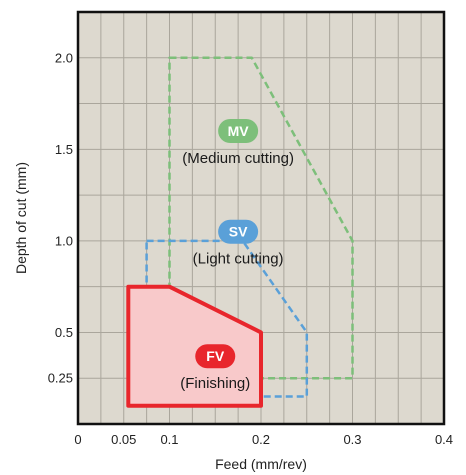 The width and height of the screenshot is (466, 475). What do you see at coordinates (261, 464) in the screenshot?
I see `x-axis-title: Feed (mm/rev)` at bounding box center [261, 464].